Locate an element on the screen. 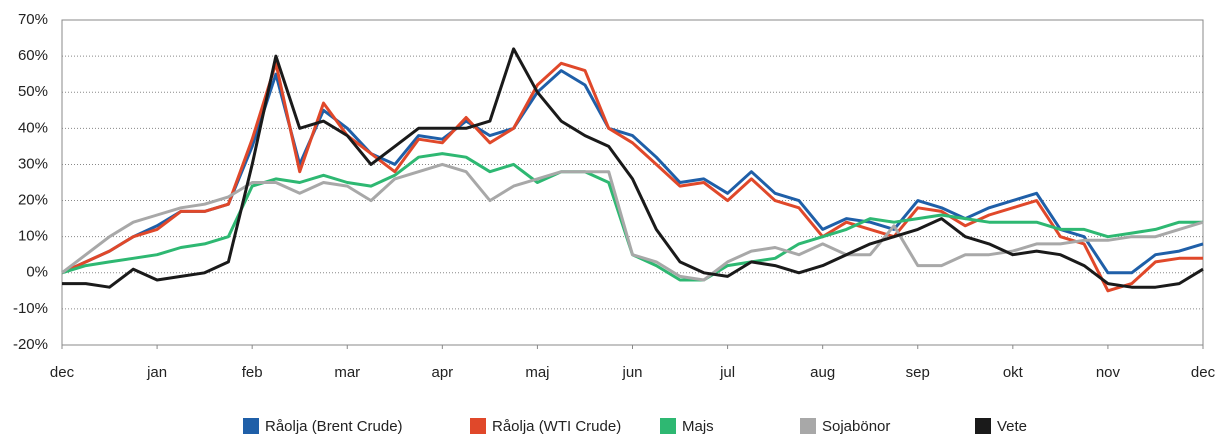 The image size is (1218, 436). y-tick-label: 20% is located at coordinates (33, 200).